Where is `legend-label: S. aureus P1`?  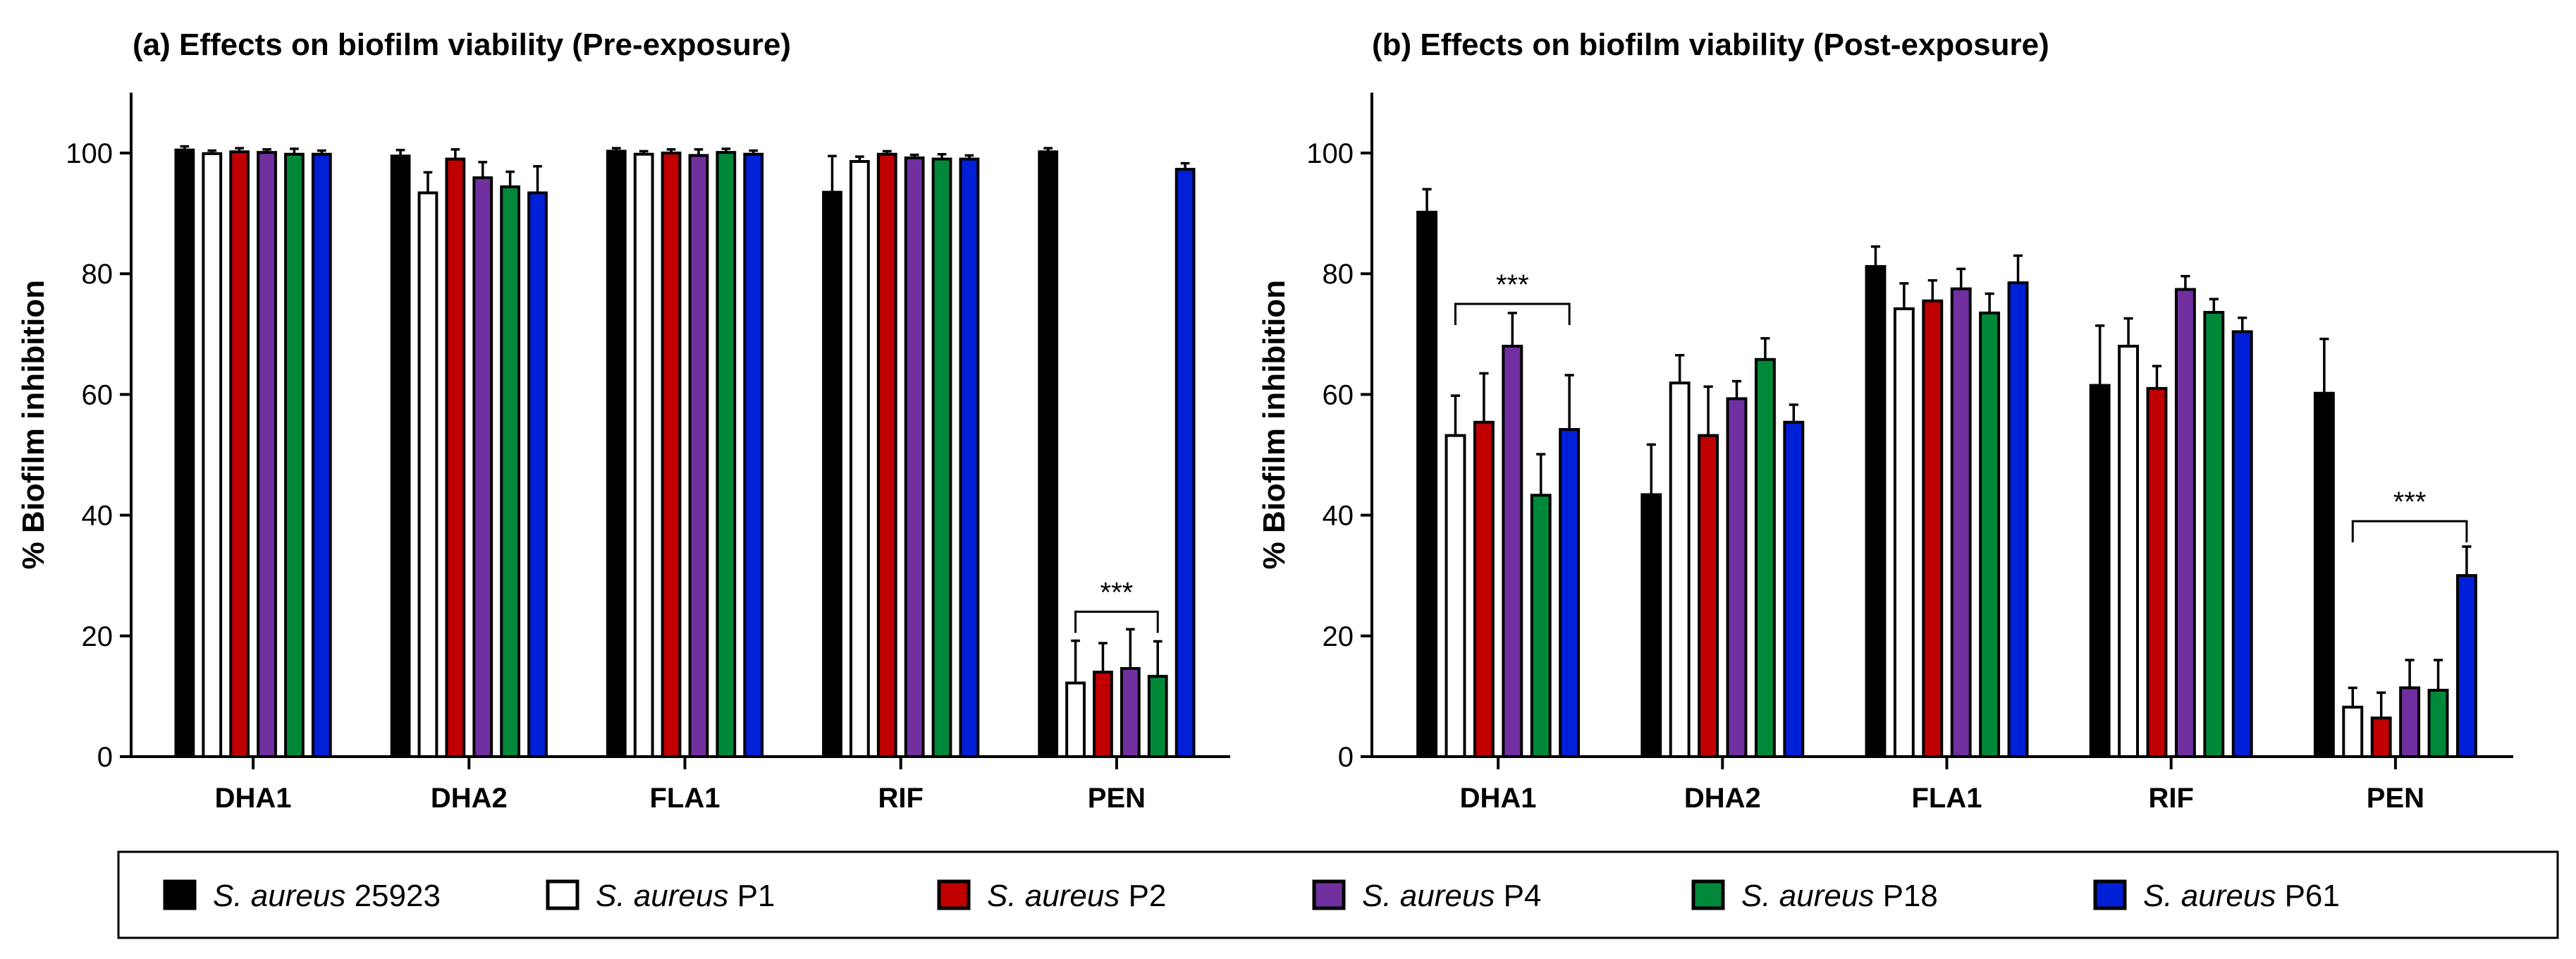 legend-label: S. aureus P1 is located at coordinates (685, 896).